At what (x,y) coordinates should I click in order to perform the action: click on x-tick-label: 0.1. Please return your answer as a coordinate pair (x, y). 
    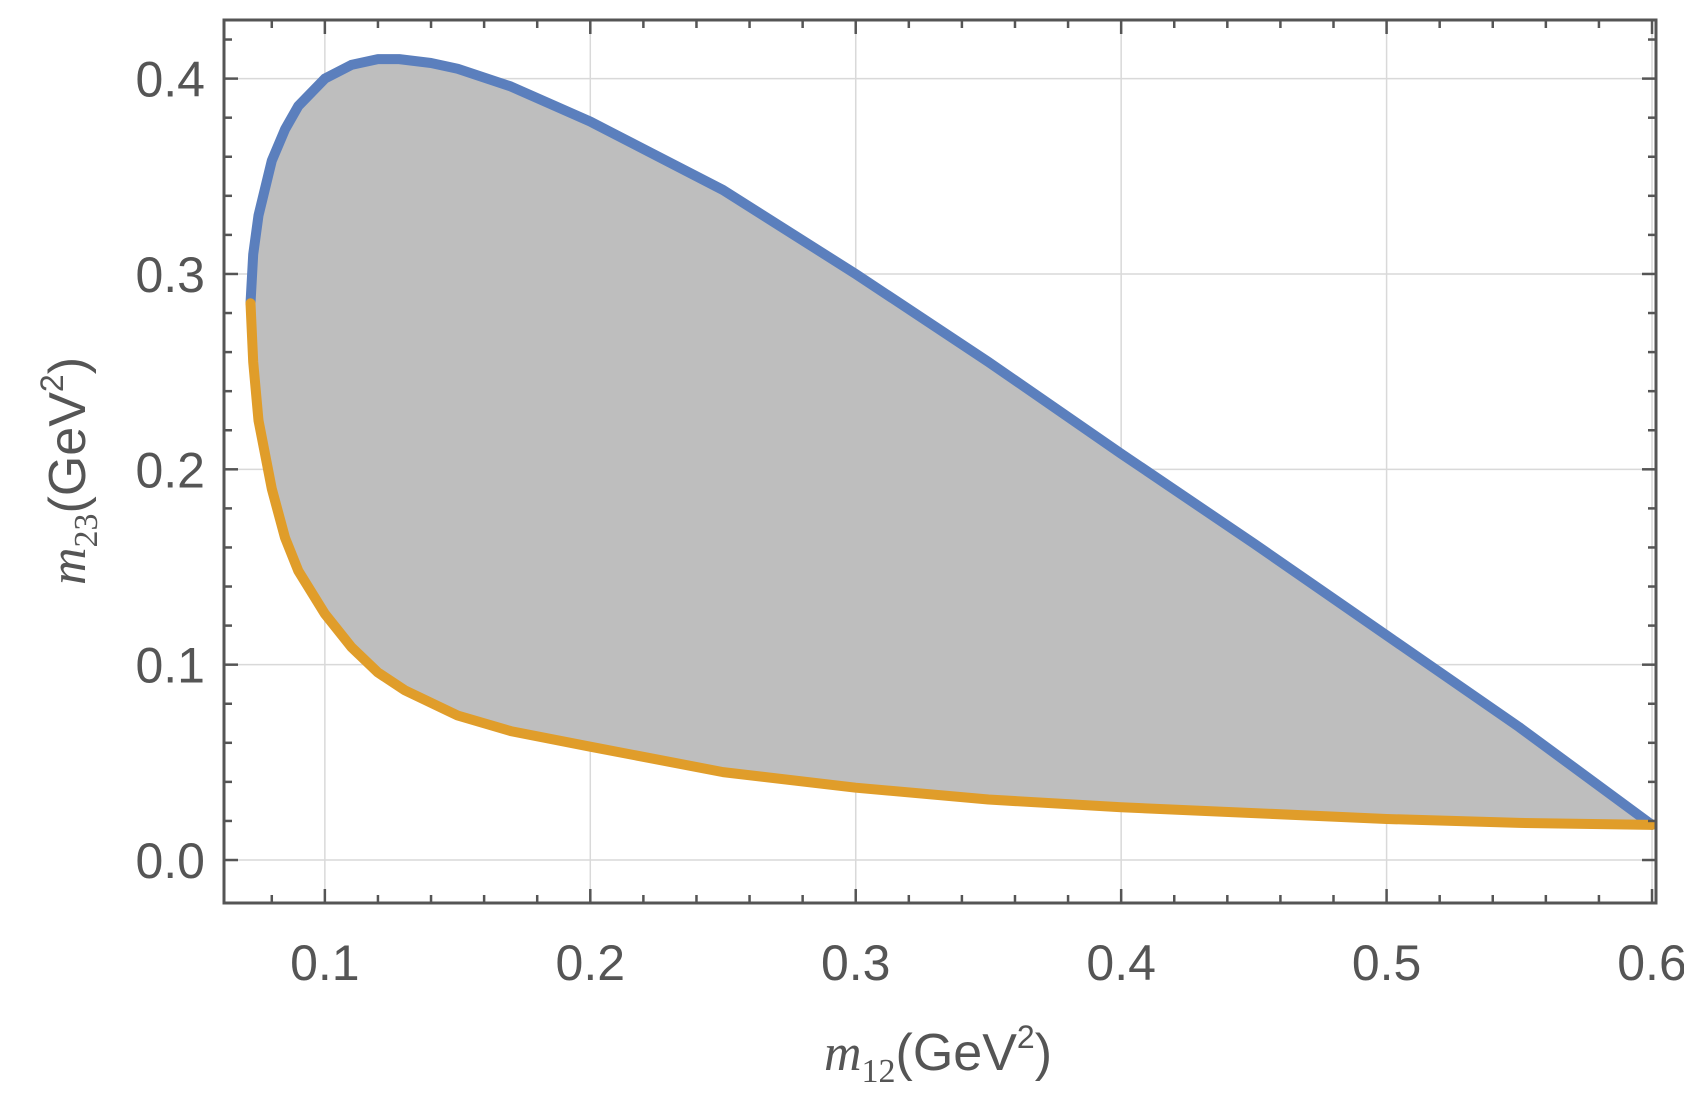
    Looking at the image, I should click on (325, 963).